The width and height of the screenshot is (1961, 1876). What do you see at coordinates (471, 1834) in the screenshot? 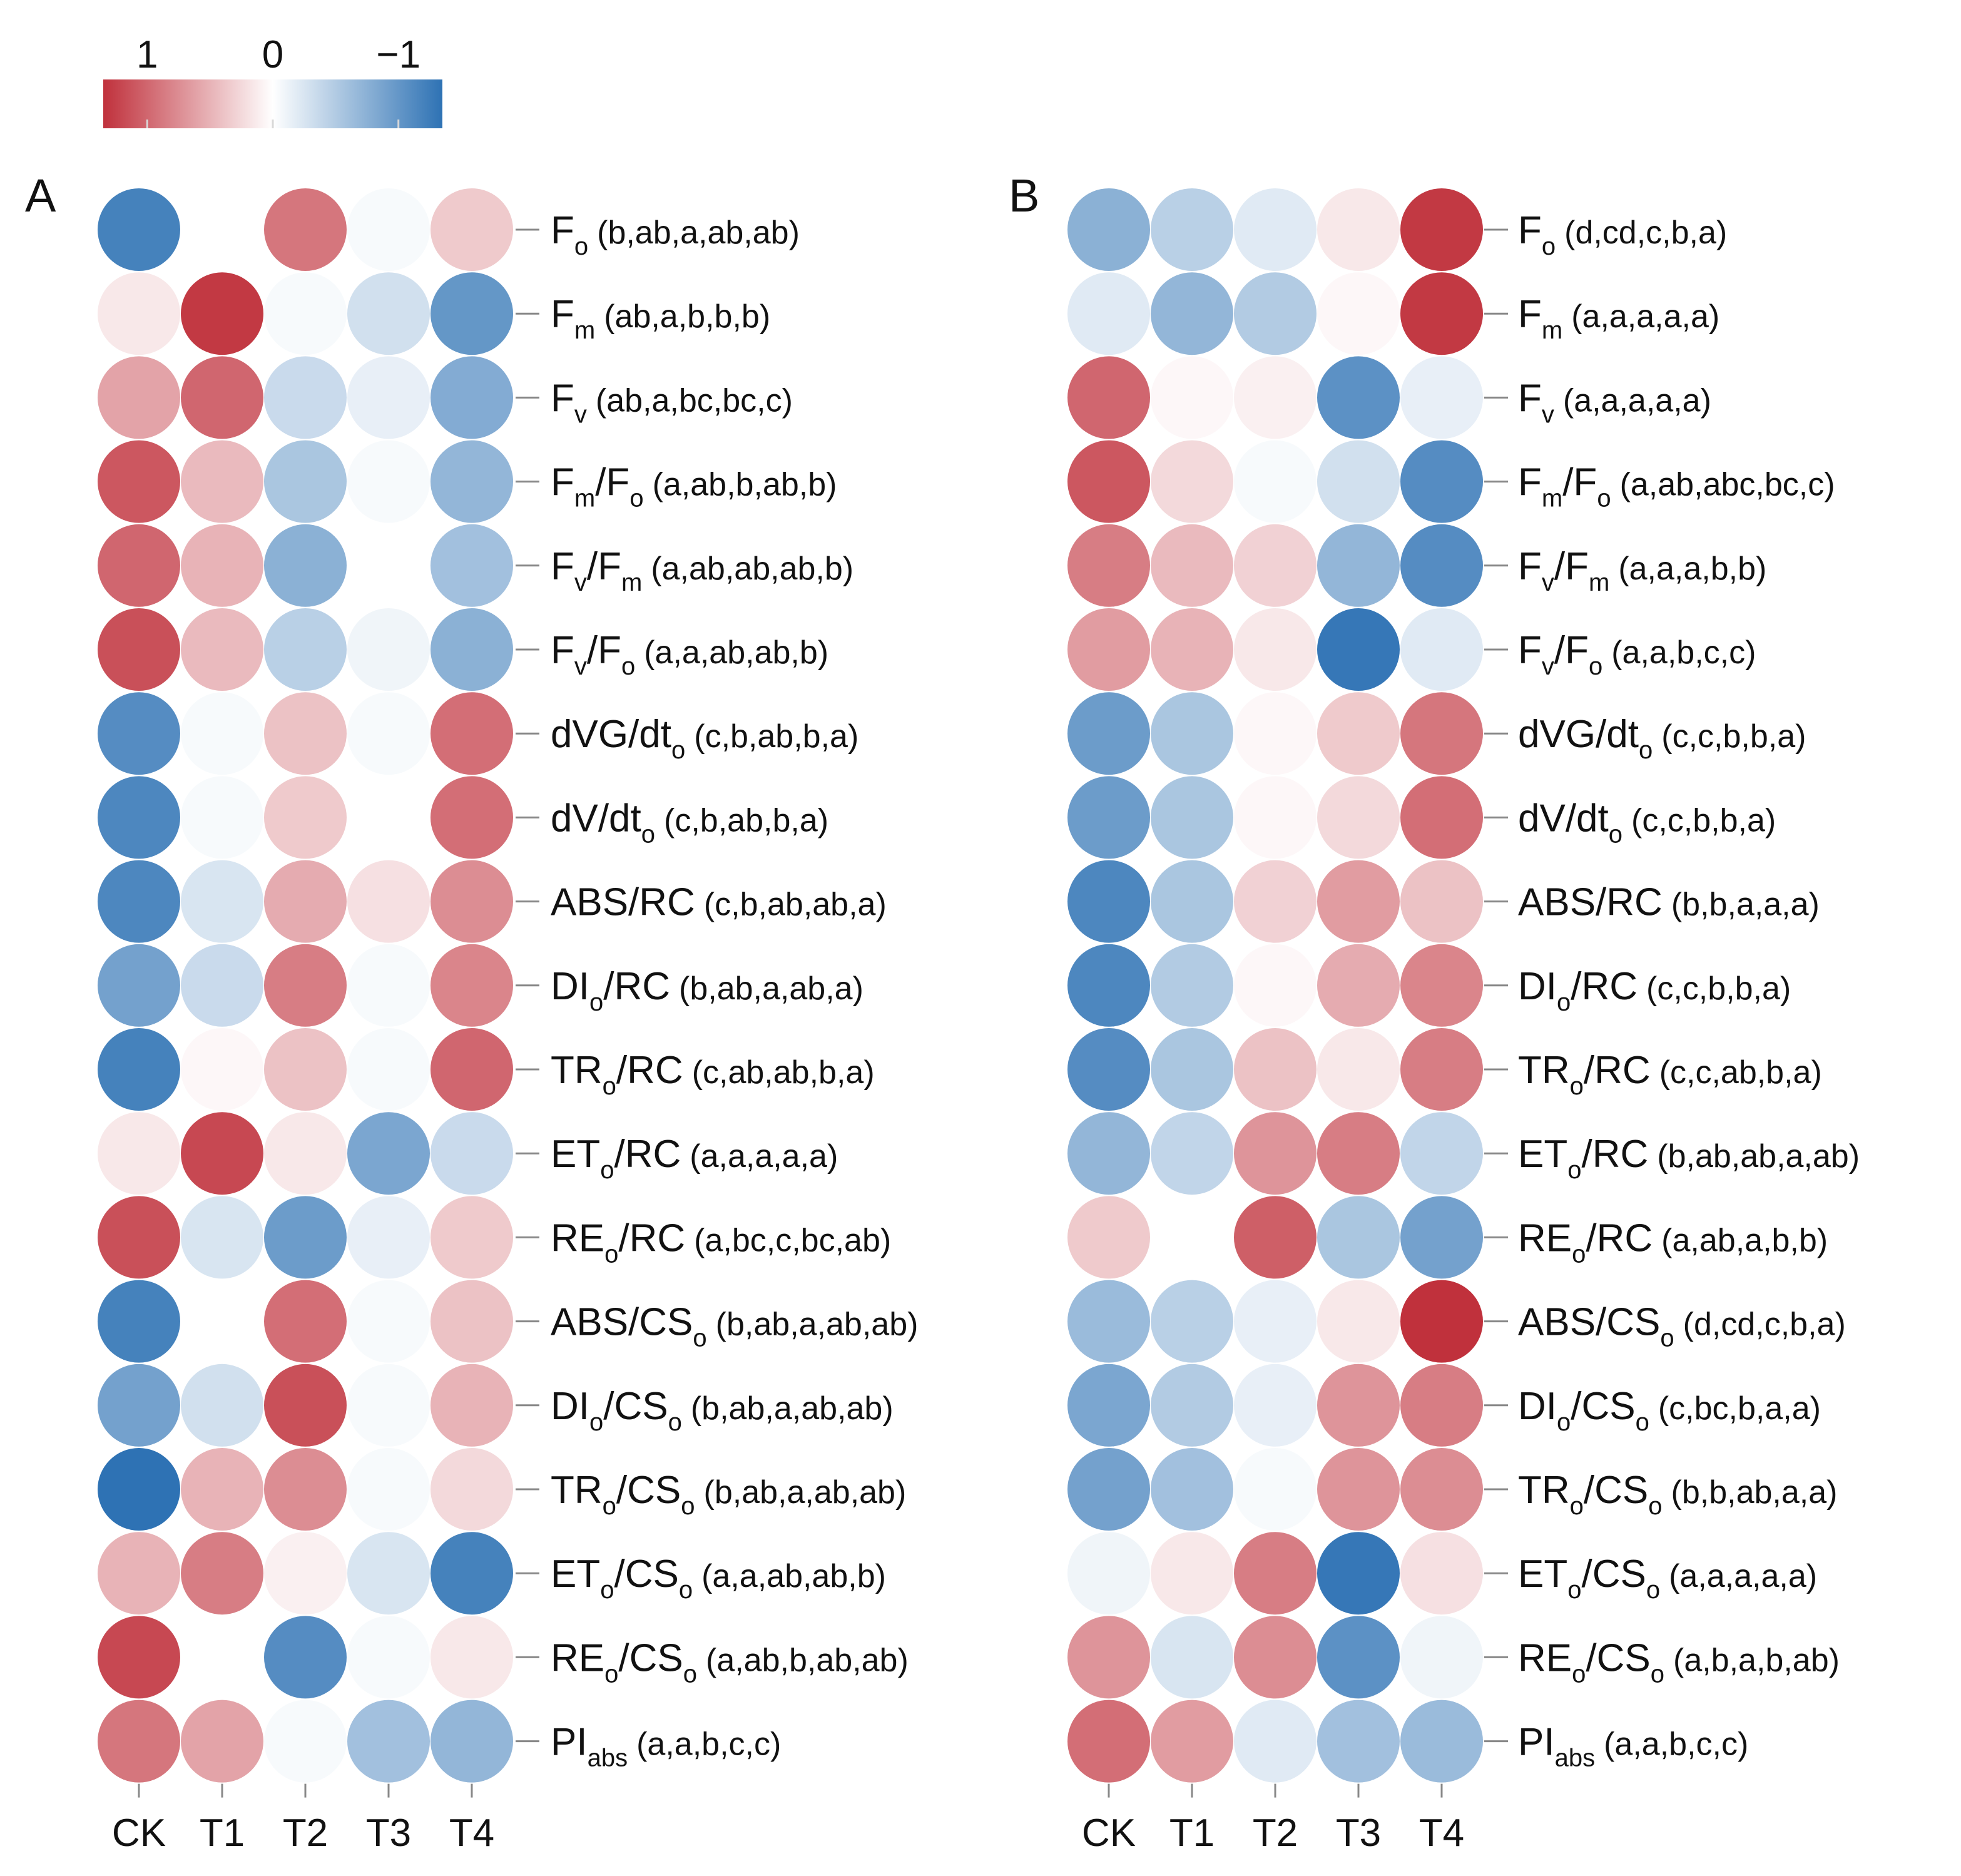
I see `column-label: T4` at bounding box center [471, 1834].